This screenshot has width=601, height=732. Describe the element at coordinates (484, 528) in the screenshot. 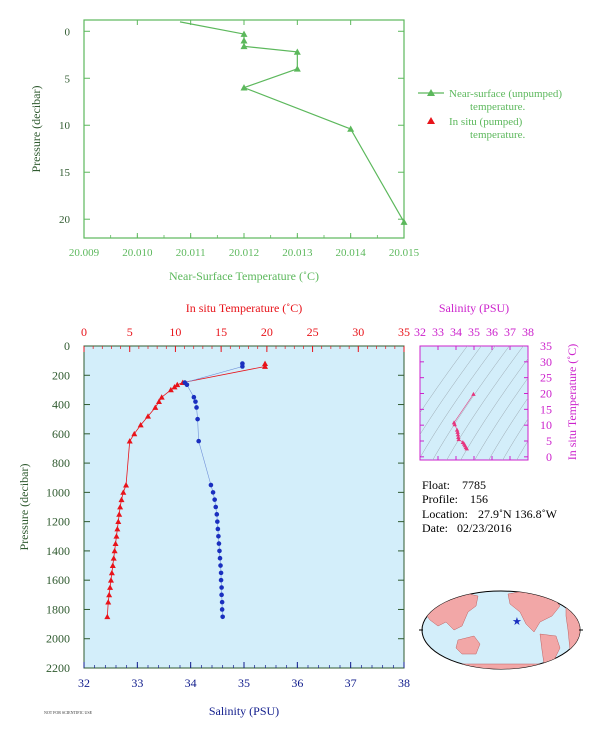

I see `date-value: 02/23/2016` at that location.